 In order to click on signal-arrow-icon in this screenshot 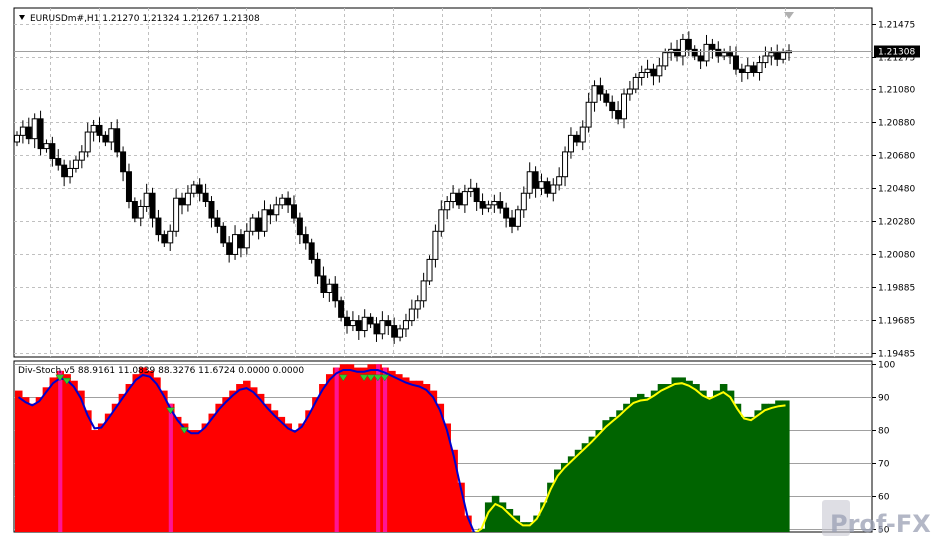, I will do `click(364, 378)`.